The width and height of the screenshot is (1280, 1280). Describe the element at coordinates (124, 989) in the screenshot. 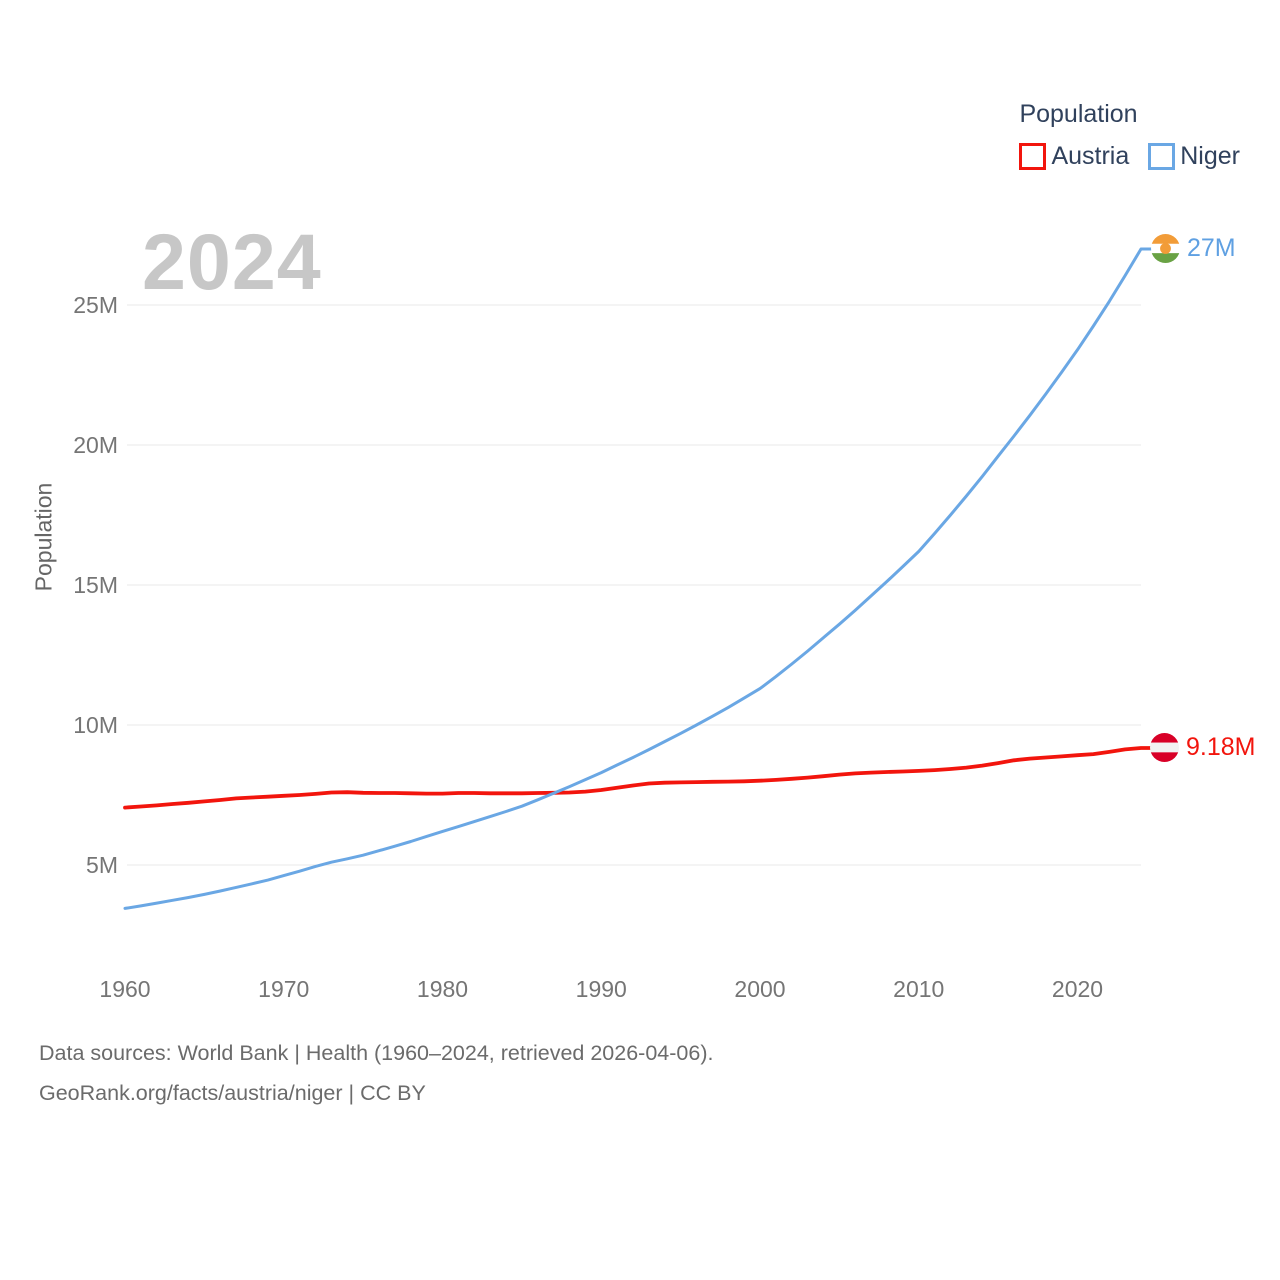

I see `x-tick-label-1960: 1960` at that location.